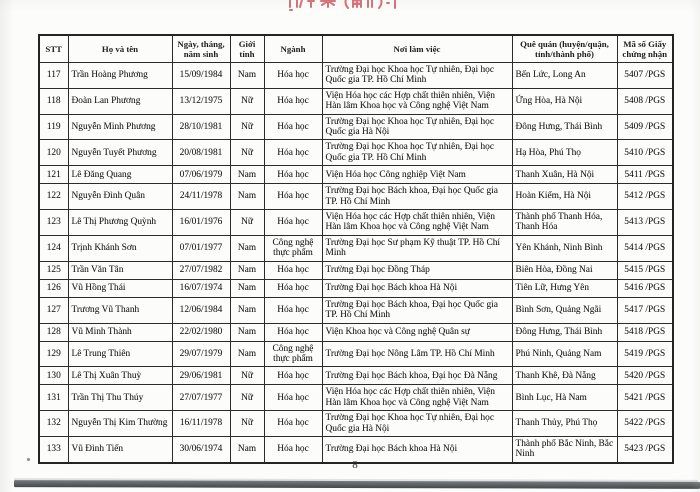 The width and height of the screenshot is (700, 492). Describe the element at coordinates (120, 354) in the screenshot. I see `cell-ho-va-ten: Lê Trung Thiên` at that location.